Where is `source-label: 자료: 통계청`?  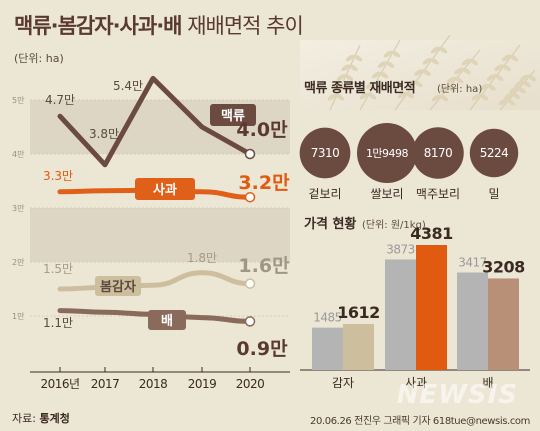 source-label: 자료: 통계청 is located at coordinates (41, 418).